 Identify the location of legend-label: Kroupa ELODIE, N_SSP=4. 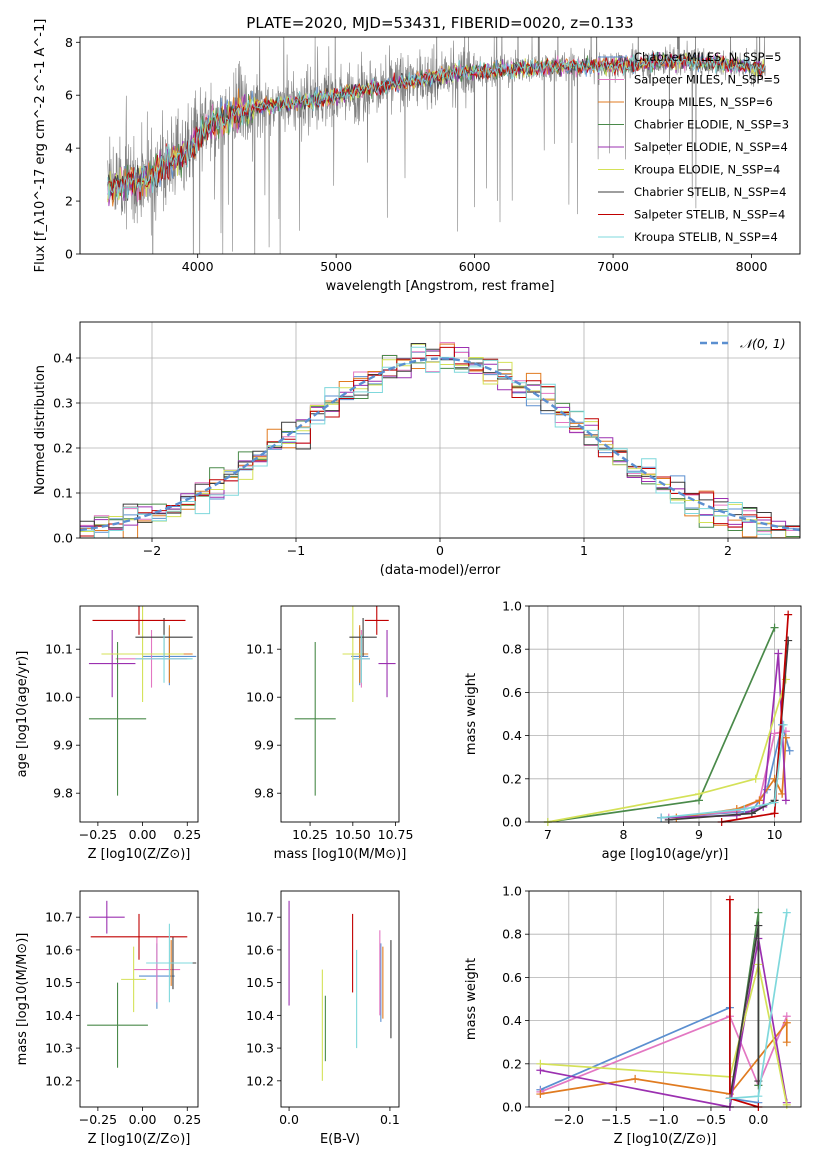
(707, 170).